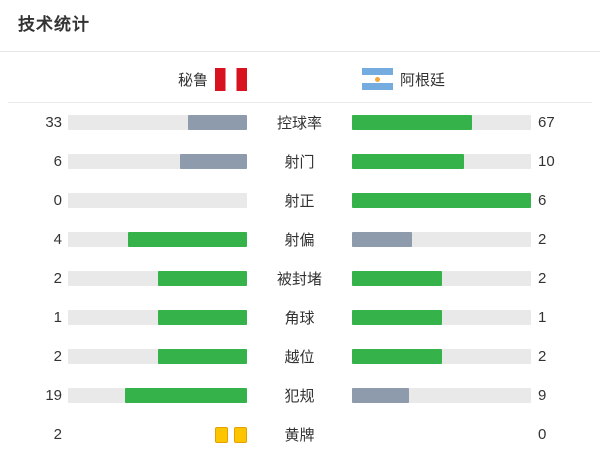 The width and height of the screenshot is (600, 459). I want to click on stat-label: 射正, so click(299, 201).